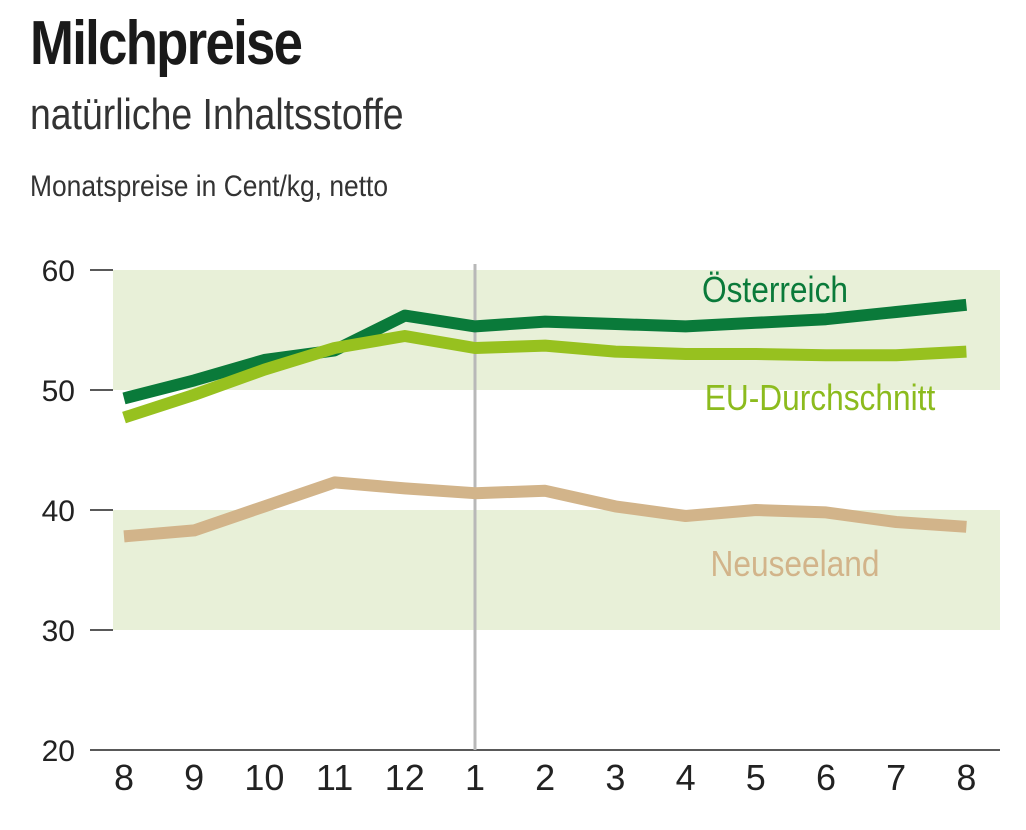 The width and height of the screenshot is (1026, 830). Describe the element at coordinates (556, 570) in the screenshot. I see `background-band` at that location.